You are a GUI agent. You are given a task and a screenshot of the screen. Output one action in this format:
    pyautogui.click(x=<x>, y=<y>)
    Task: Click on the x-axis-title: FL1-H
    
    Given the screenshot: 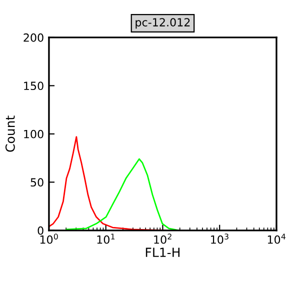 What is the action you would take?
    pyautogui.click(x=163, y=252)
    